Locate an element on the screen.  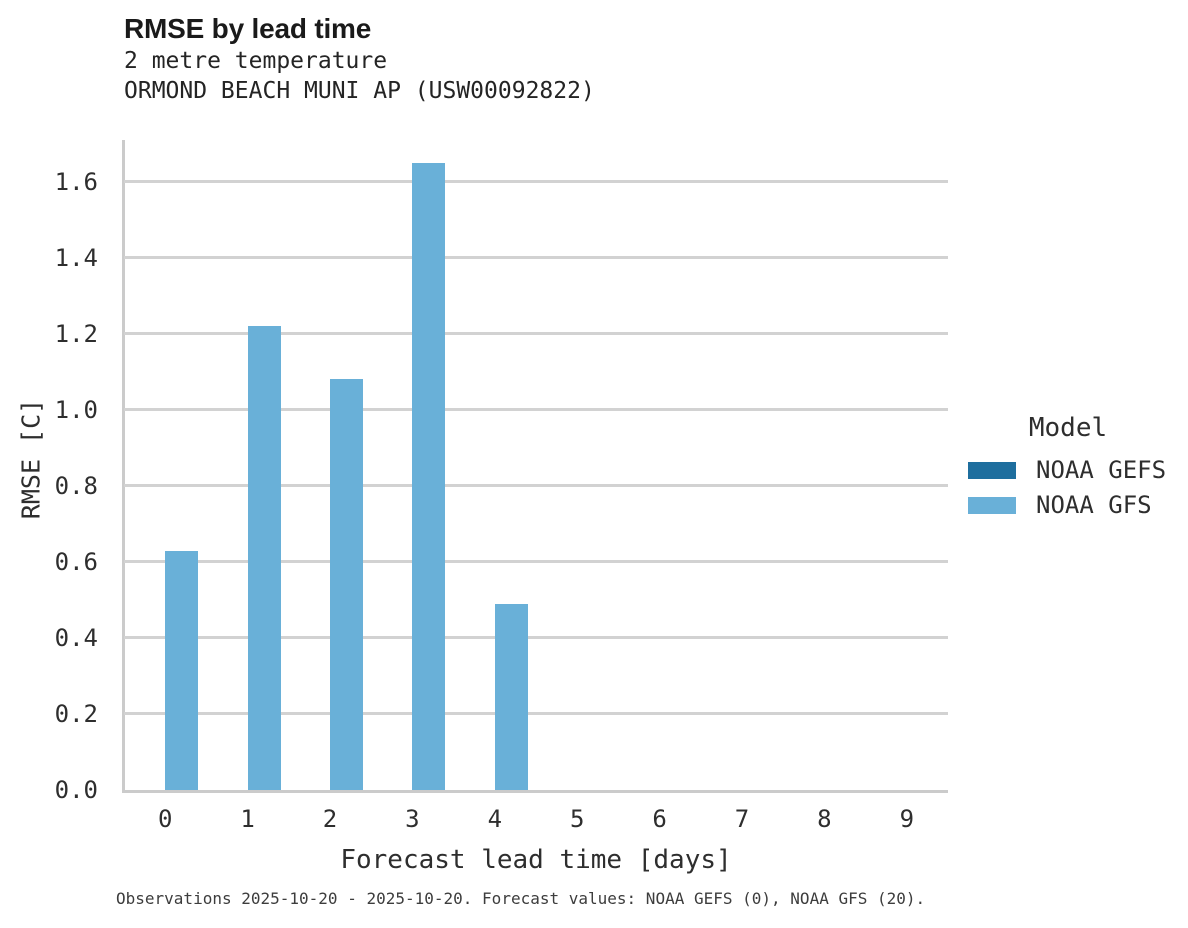
x-tick-label: 4 is located at coordinates (495, 819).